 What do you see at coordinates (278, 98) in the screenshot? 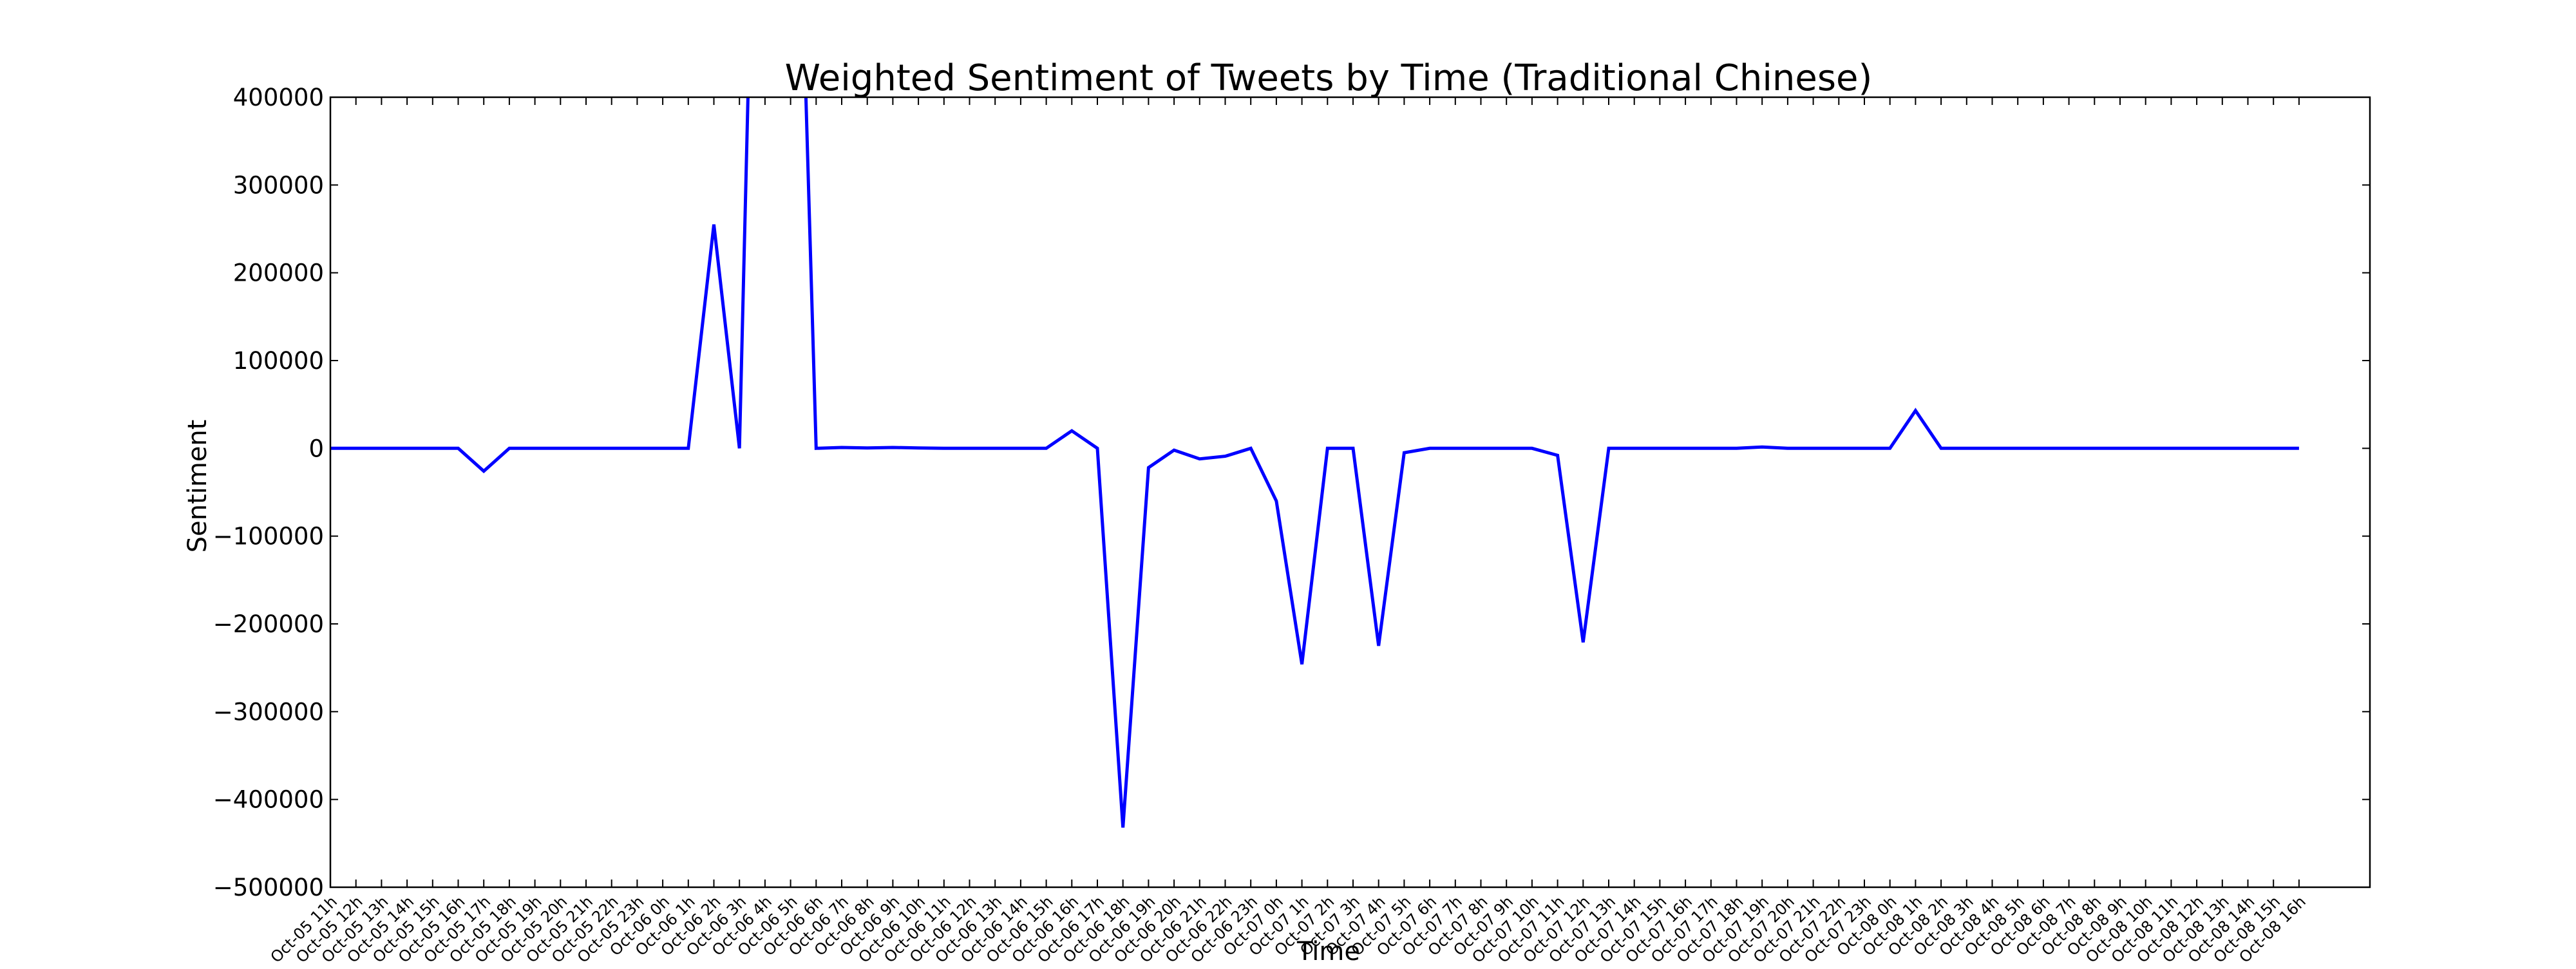
I see `y-tick-label: 400000` at bounding box center [278, 98].